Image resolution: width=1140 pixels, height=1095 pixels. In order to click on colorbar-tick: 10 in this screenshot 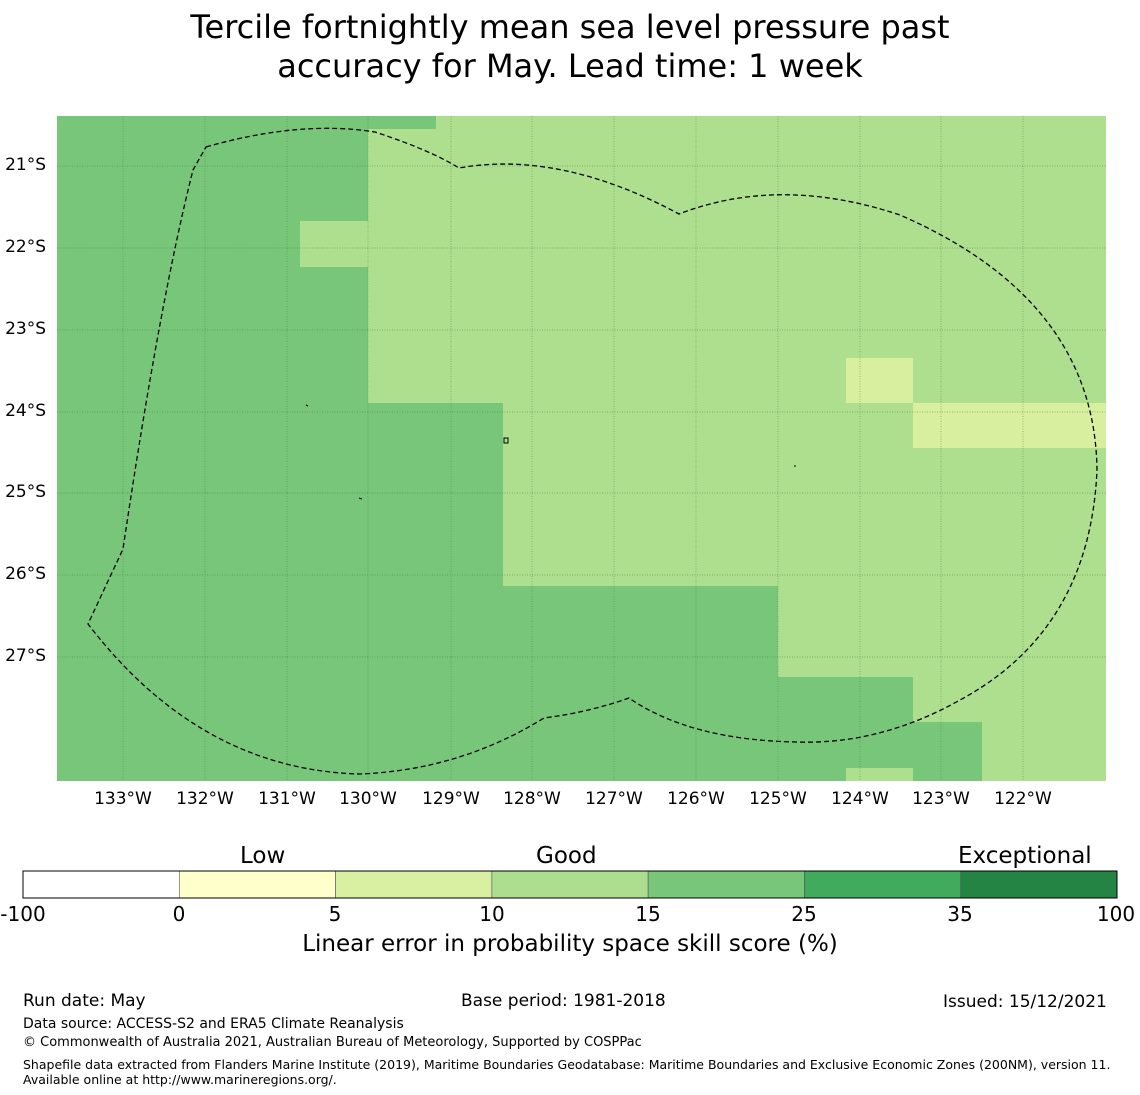, I will do `click(492, 914)`.